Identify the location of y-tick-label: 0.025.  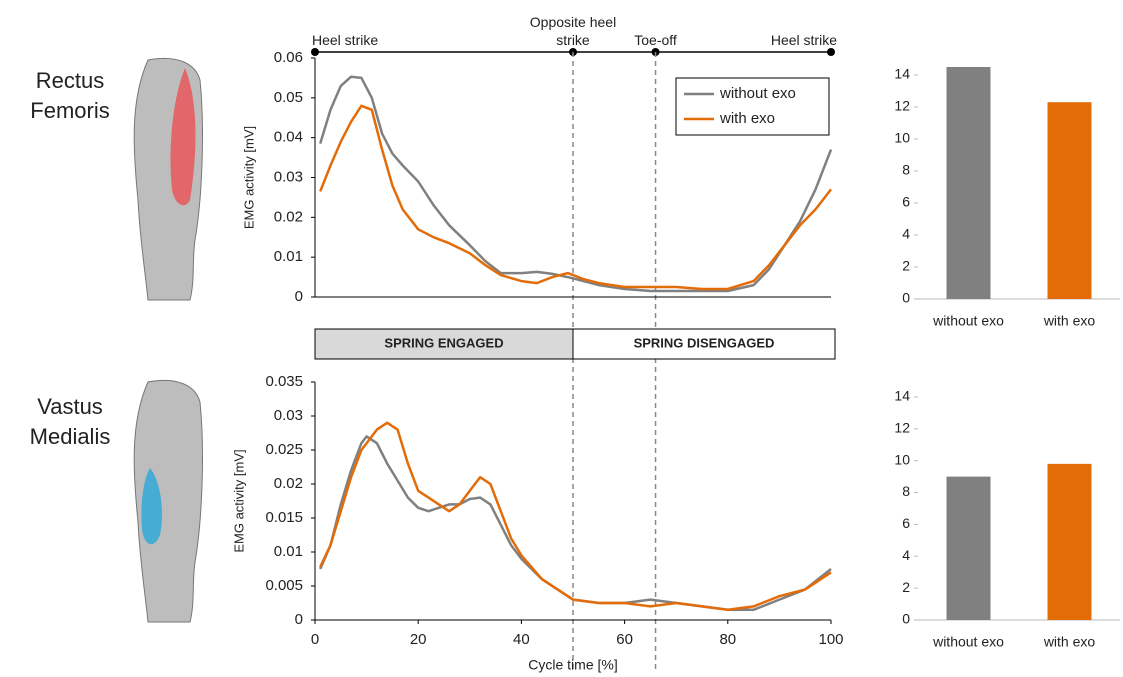
(284, 449).